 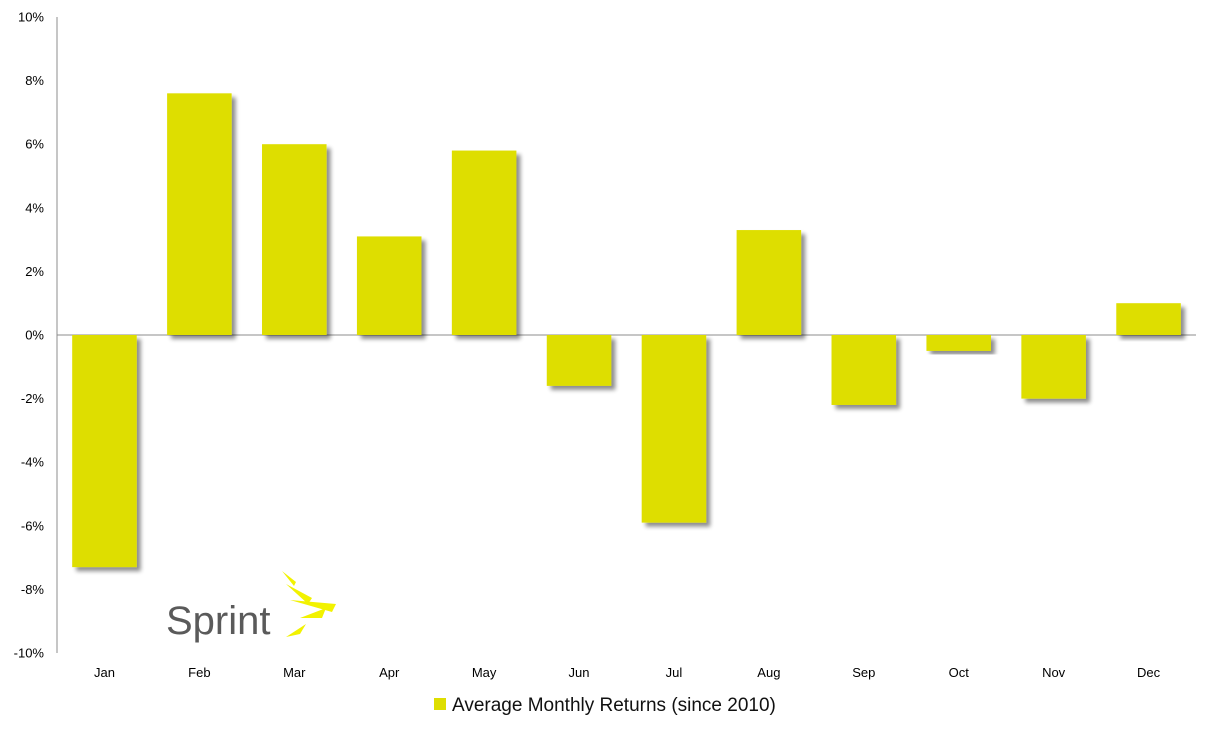 I want to click on x-tick-label: Feb, so click(x=199, y=672).